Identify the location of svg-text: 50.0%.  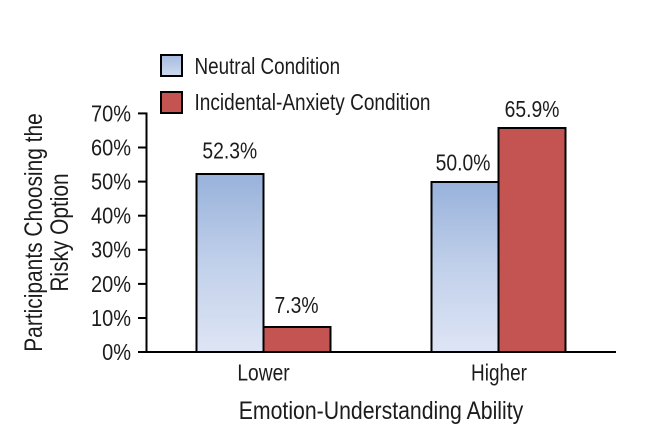
(463, 163).